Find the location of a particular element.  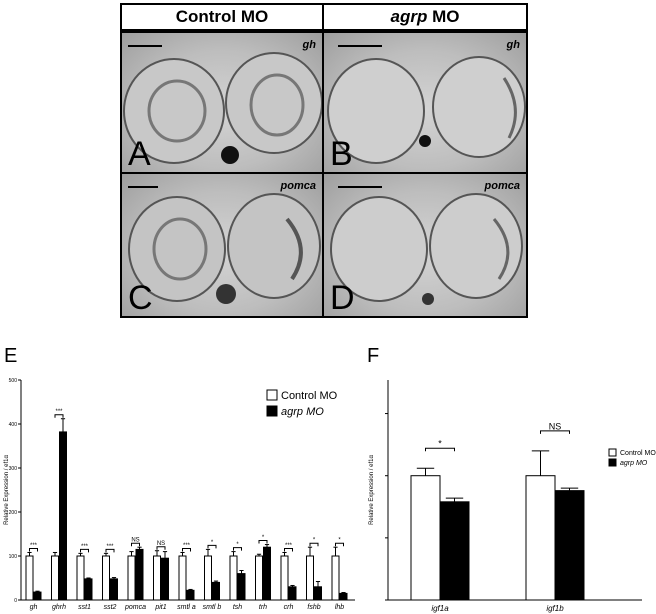

legend-swatch-control is located at coordinates (272, 395).